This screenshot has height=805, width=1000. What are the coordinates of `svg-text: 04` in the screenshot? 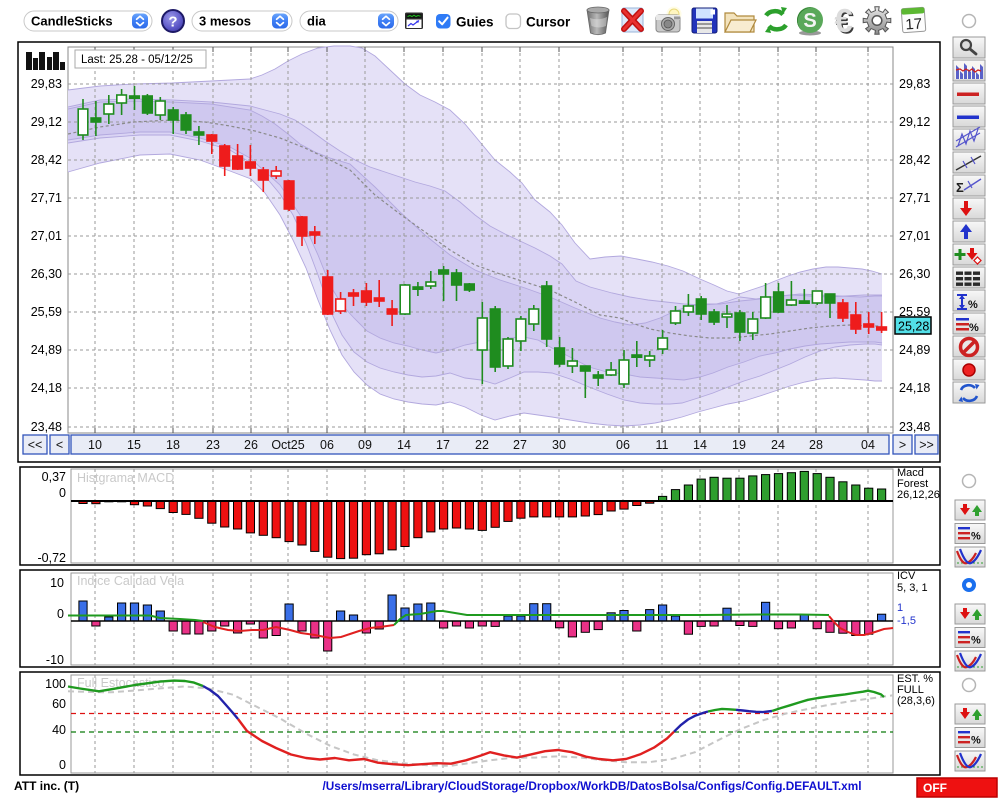 It's located at (868, 445).